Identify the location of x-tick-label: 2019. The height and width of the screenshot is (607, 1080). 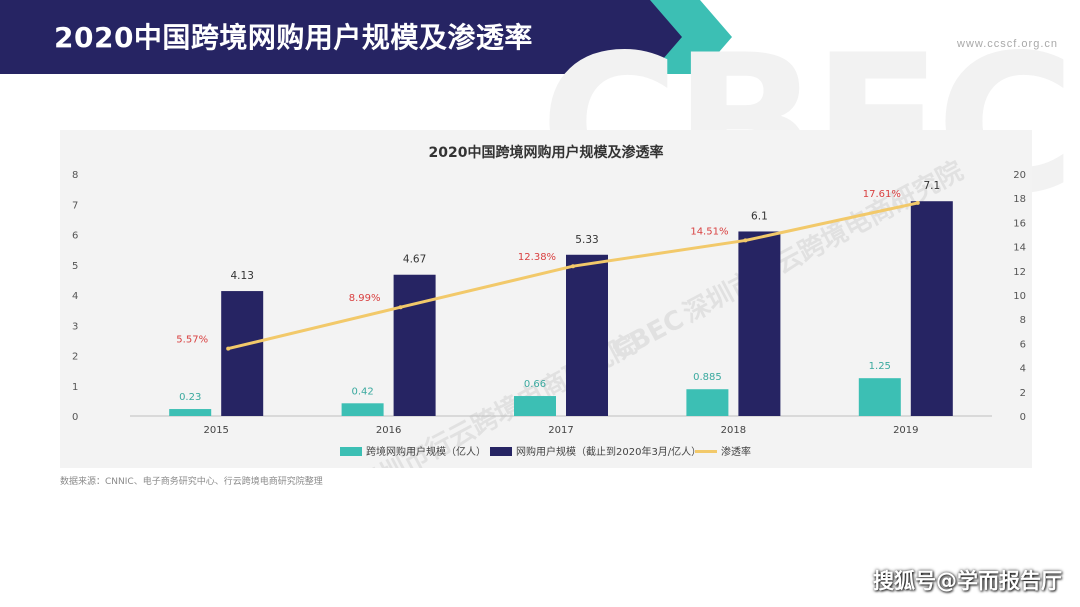
(905, 430).